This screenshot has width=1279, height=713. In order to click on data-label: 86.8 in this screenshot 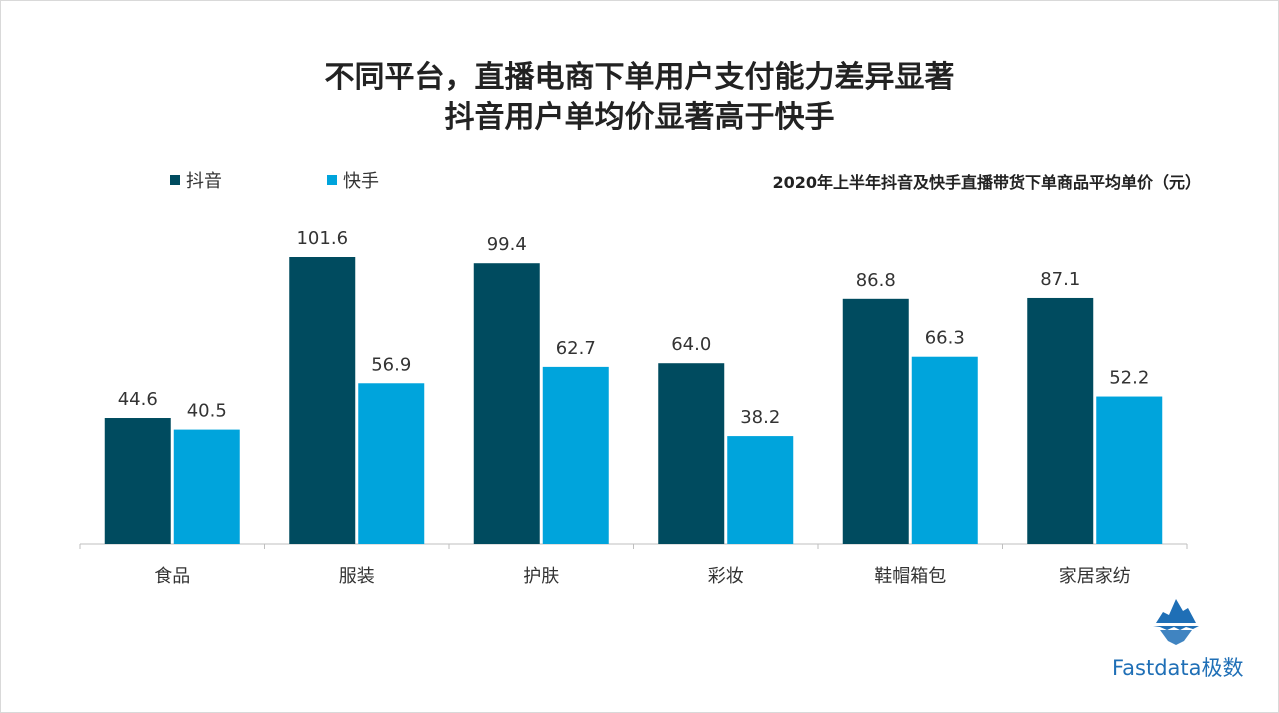, I will do `click(876, 280)`.